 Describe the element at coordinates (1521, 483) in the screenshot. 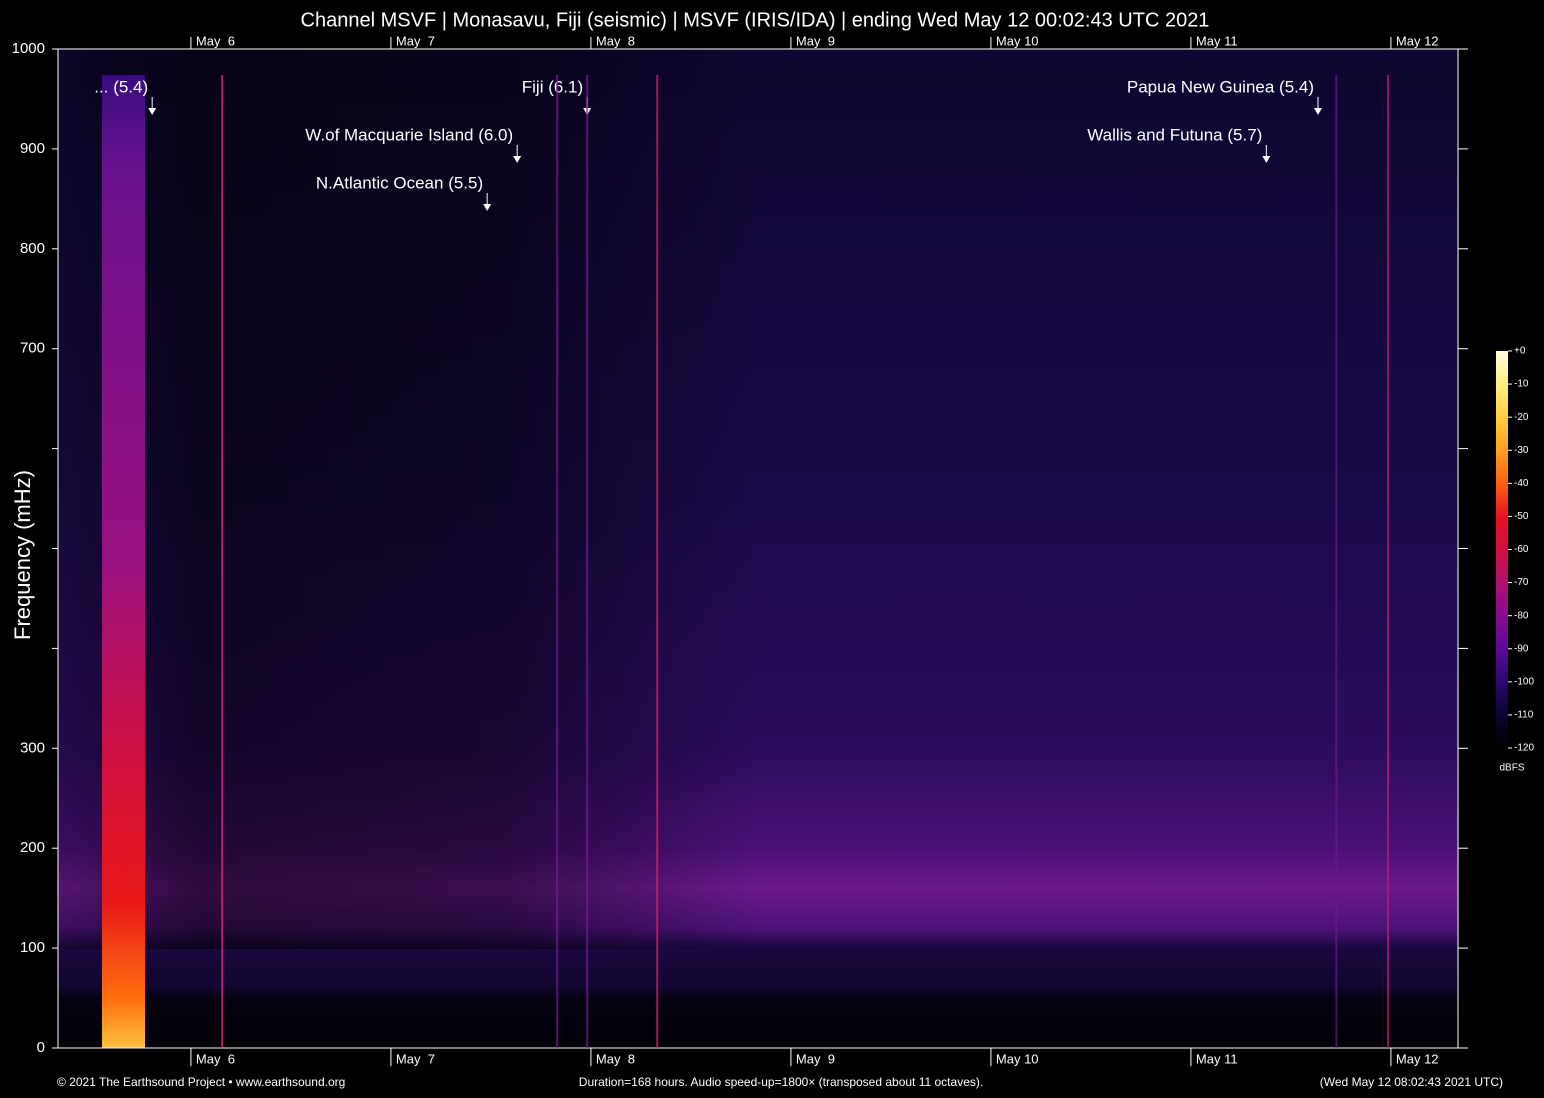

I see `colorbar-tick-label: -40` at that location.